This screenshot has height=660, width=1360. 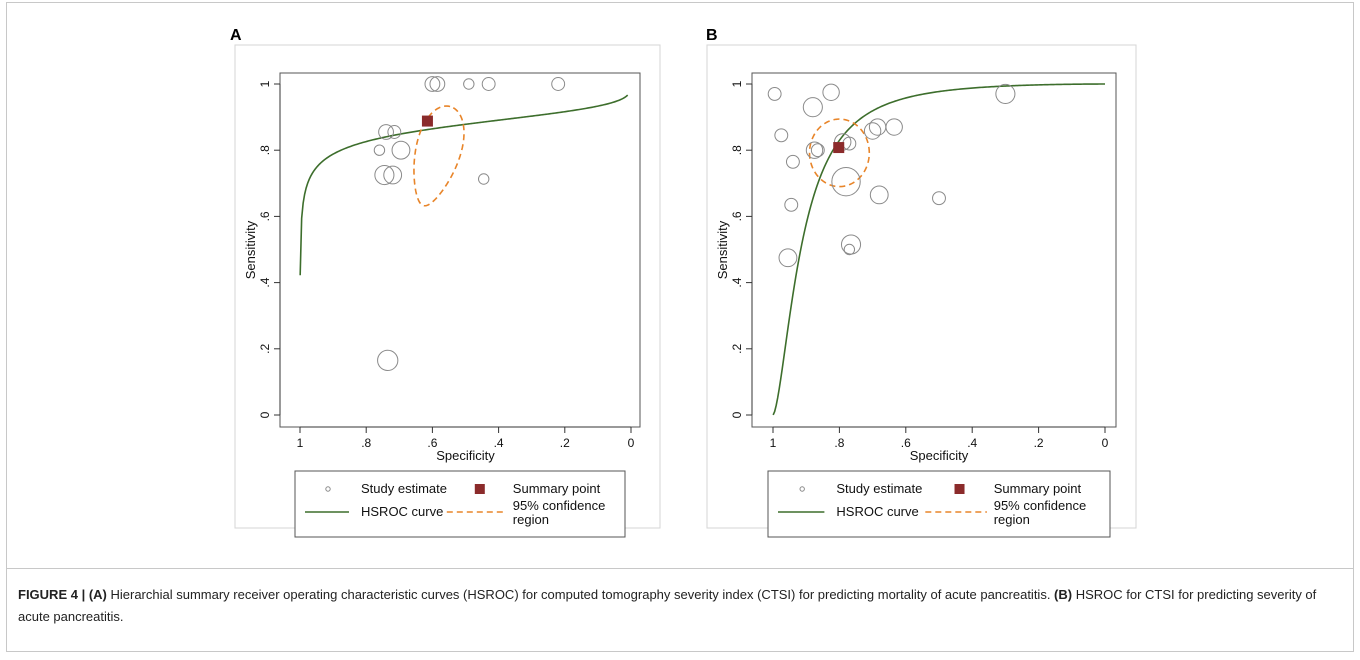 I want to click on y-tick-label-b: .6, so click(x=737, y=216).